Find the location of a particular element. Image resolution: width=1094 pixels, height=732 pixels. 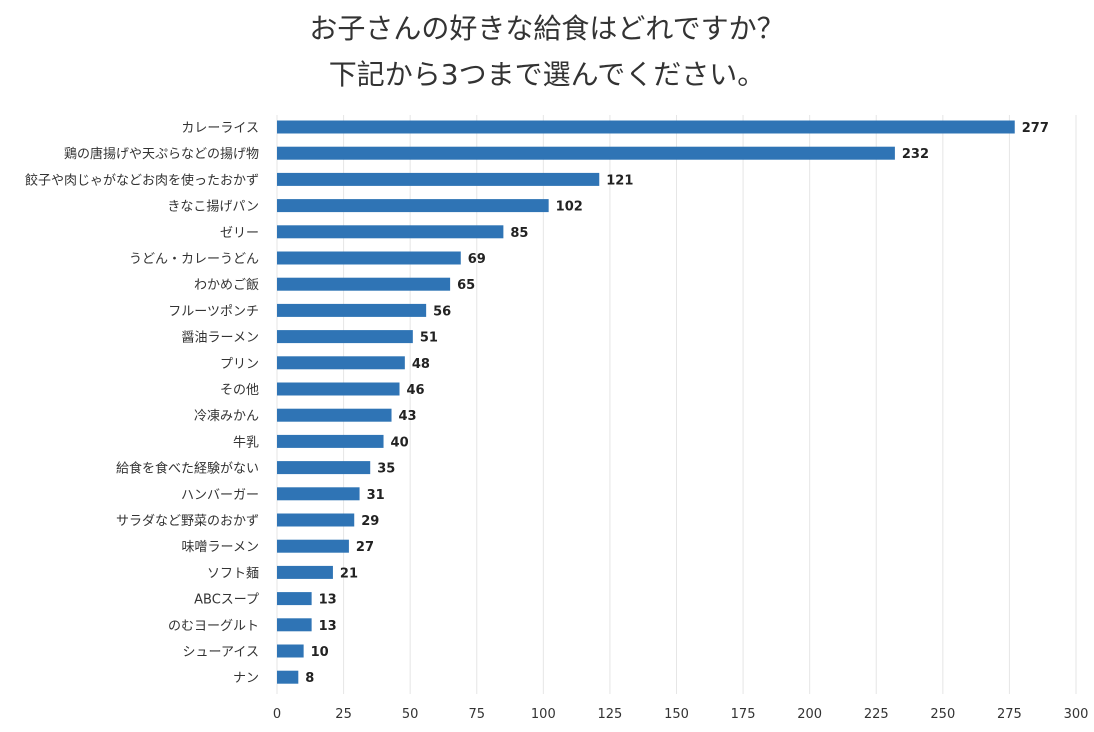

category-label: フルーツポンチ is located at coordinates (213, 311).